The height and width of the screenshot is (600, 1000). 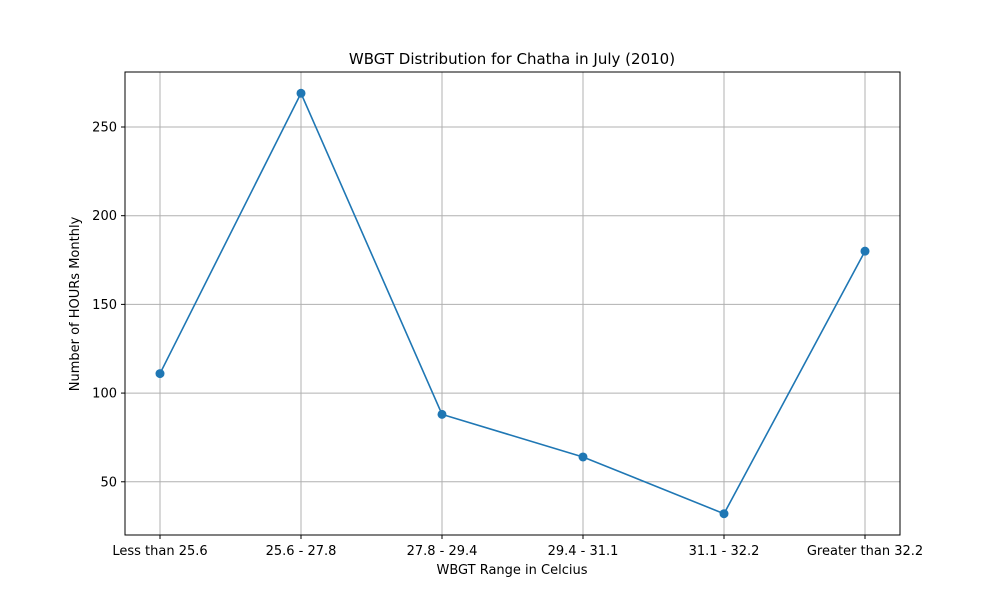 I want to click on y-tick-label: 100, so click(x=104, y=394).